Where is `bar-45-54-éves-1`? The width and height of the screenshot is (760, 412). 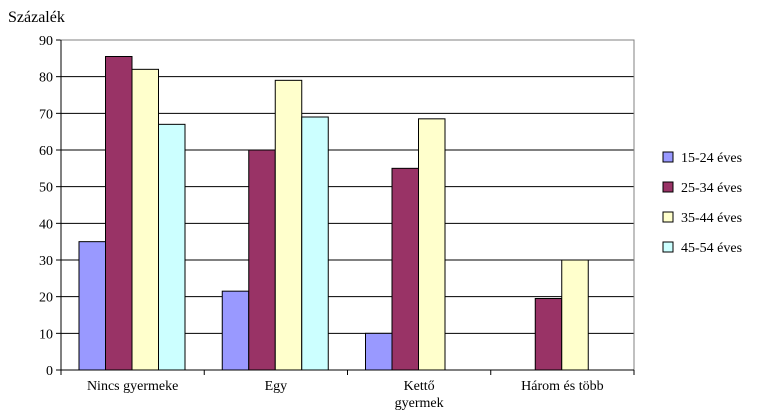
bar-45-54-éves-1 is located at coordinates (315, 243).